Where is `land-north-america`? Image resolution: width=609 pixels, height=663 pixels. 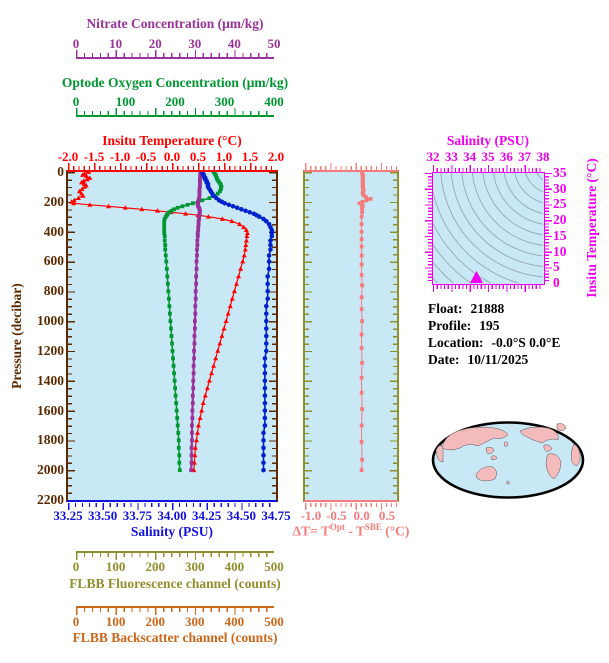
land-north-america is located at coordinates (539, 435).